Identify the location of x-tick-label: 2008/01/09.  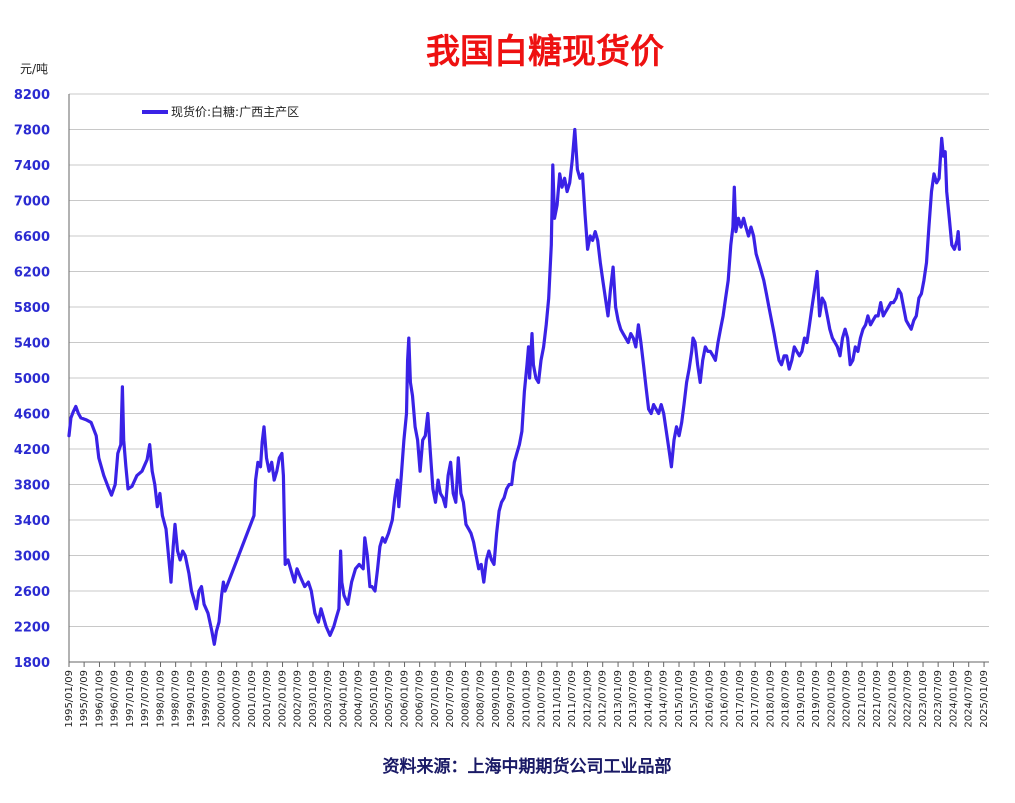
(465, 699).